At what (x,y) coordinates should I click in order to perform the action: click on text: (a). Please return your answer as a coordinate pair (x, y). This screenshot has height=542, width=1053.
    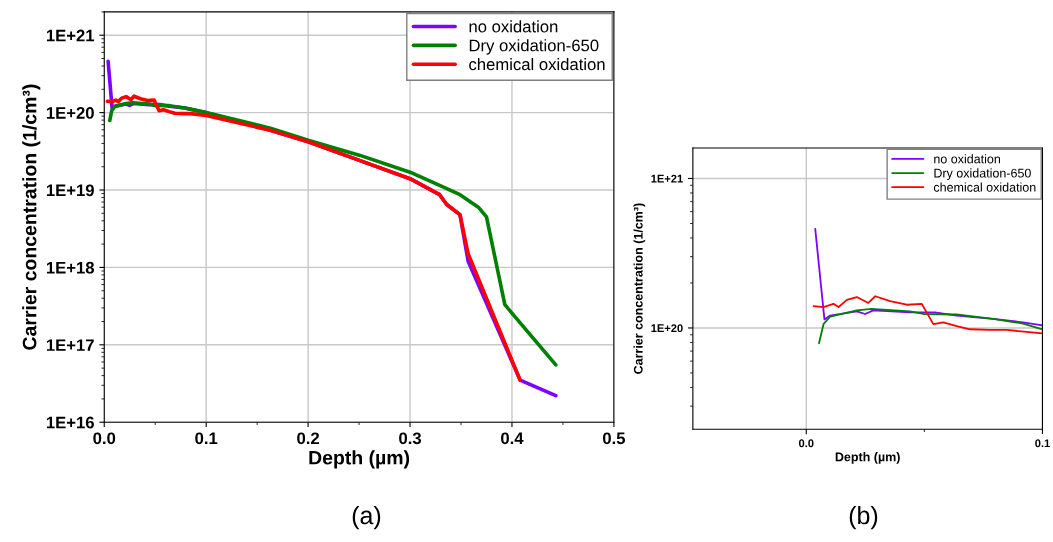
    Looking at the image, I should click on (366, 517).